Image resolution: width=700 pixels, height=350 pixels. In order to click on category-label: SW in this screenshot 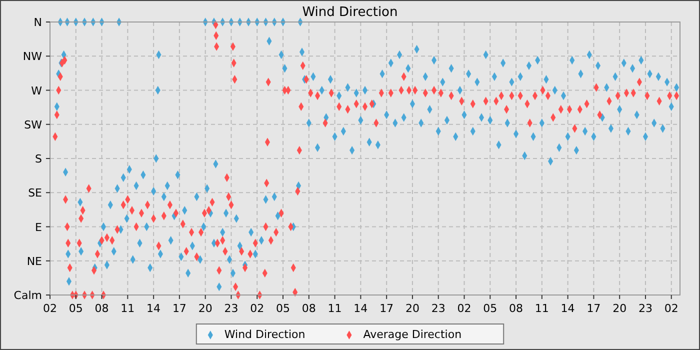, I will do `click(33, 125)`.